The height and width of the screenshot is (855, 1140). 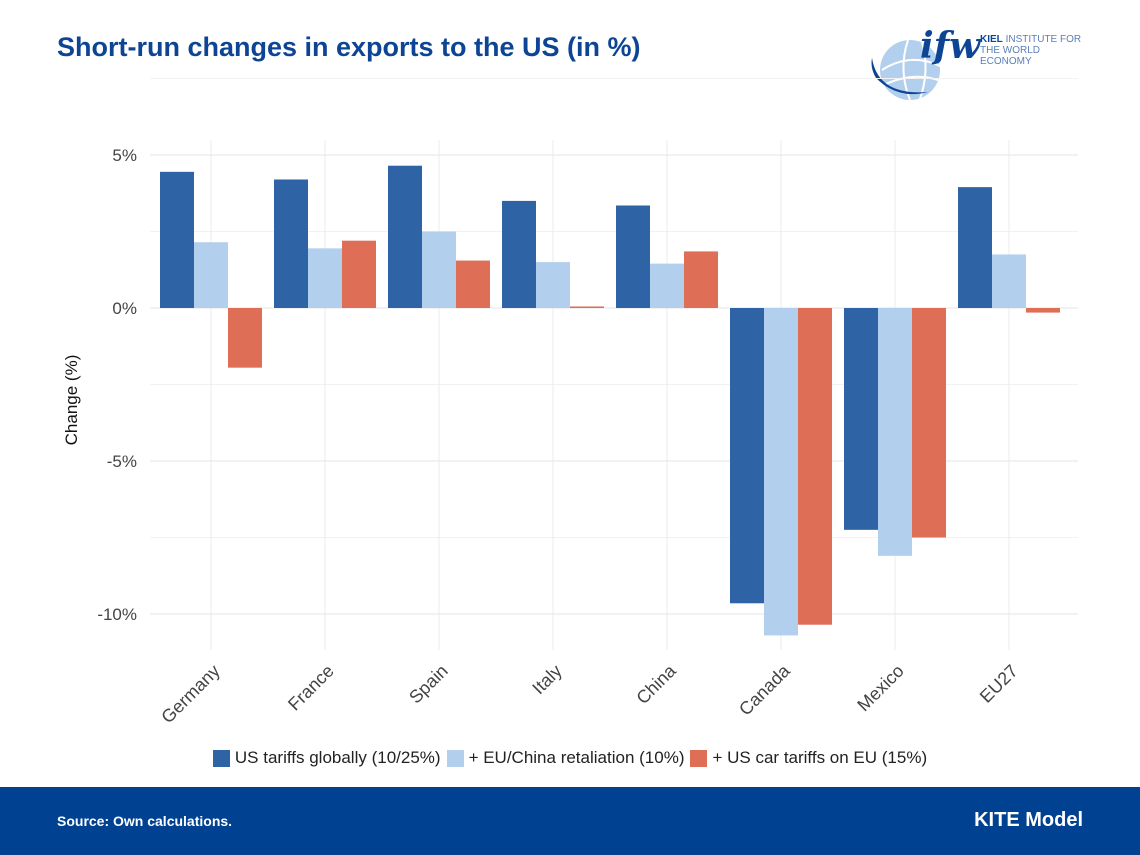 What do you see at coordinates (71, 400) in the screenshot?
I see `y-axis-label: Change (%)` at bounding box center [71, 400].